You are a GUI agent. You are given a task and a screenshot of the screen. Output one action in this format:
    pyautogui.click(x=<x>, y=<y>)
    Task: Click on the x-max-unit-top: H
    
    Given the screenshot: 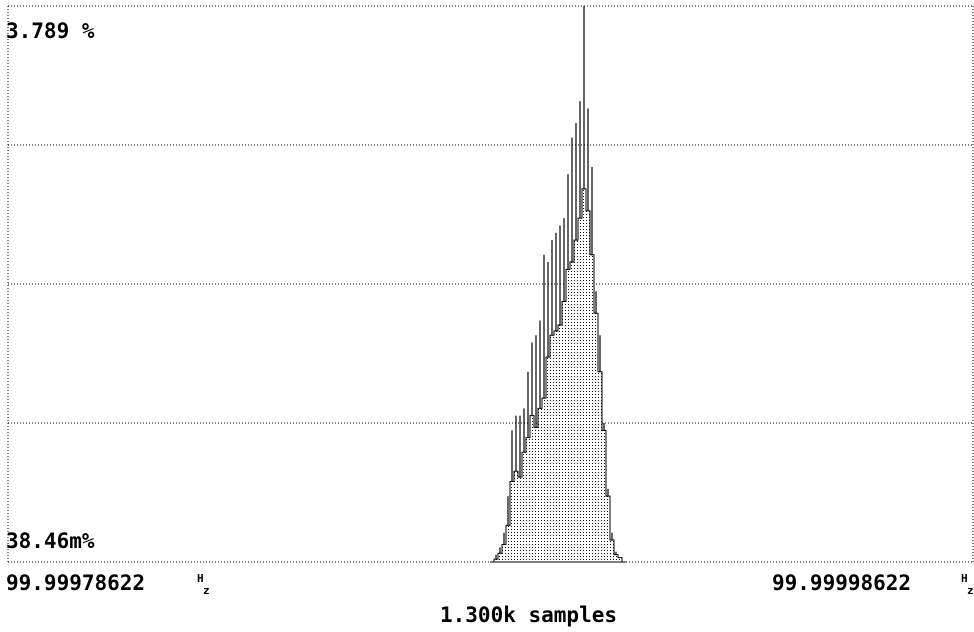 What is the action you would take?
    pyautogui.click(x=964, y=578)
    